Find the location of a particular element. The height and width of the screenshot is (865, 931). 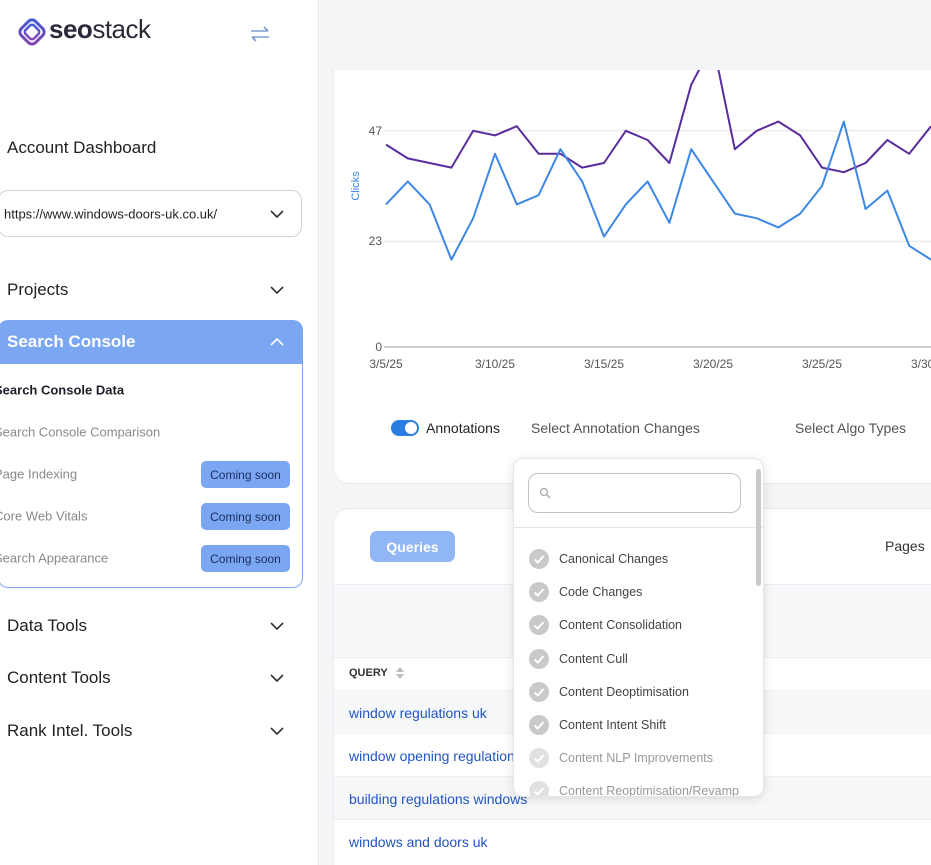

table-row: windows and doors uk is located at coordinates (632, 841).